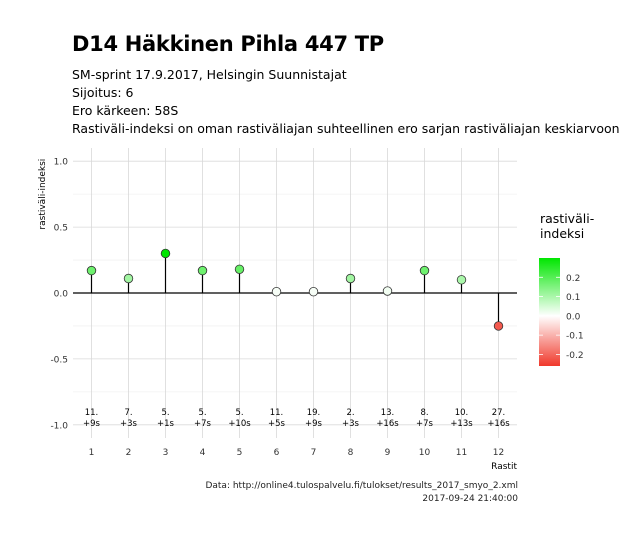 This screenshot has height=540, width=630. Describe the element at coordinates (239, 424) in the screenshot. I see `time-diff-label: +10s` at that location.